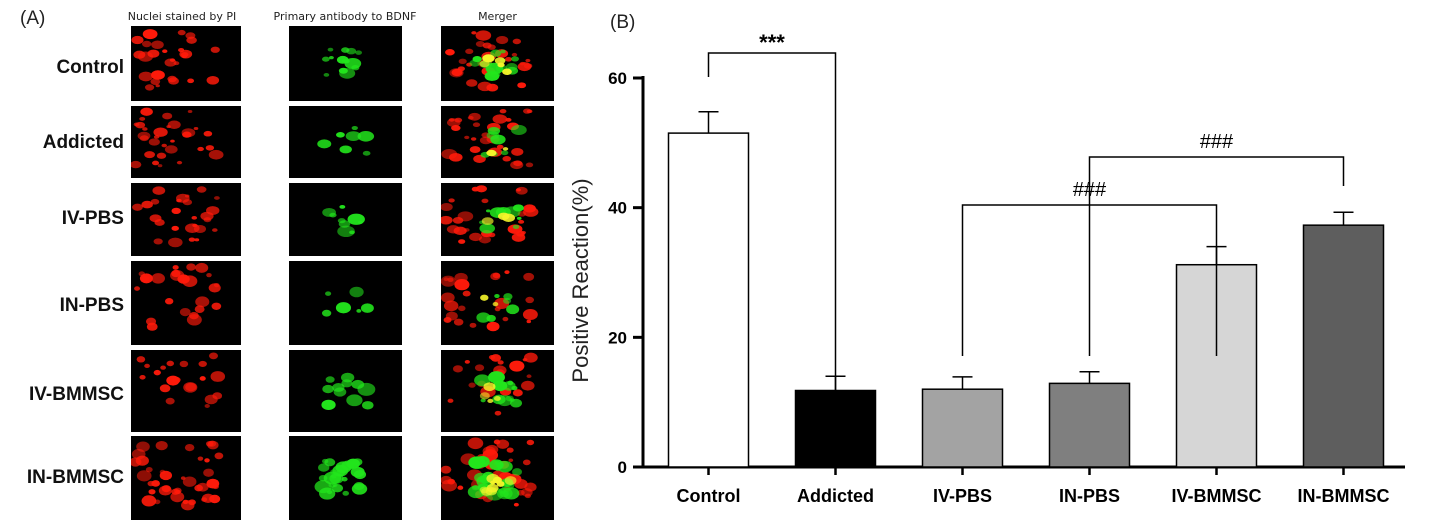 The width and height of the screenshot is (1430, 532). Describe the element at coordinates (345, 63) in the screenshot. I see `micrograph-control-bdnf` at that location.